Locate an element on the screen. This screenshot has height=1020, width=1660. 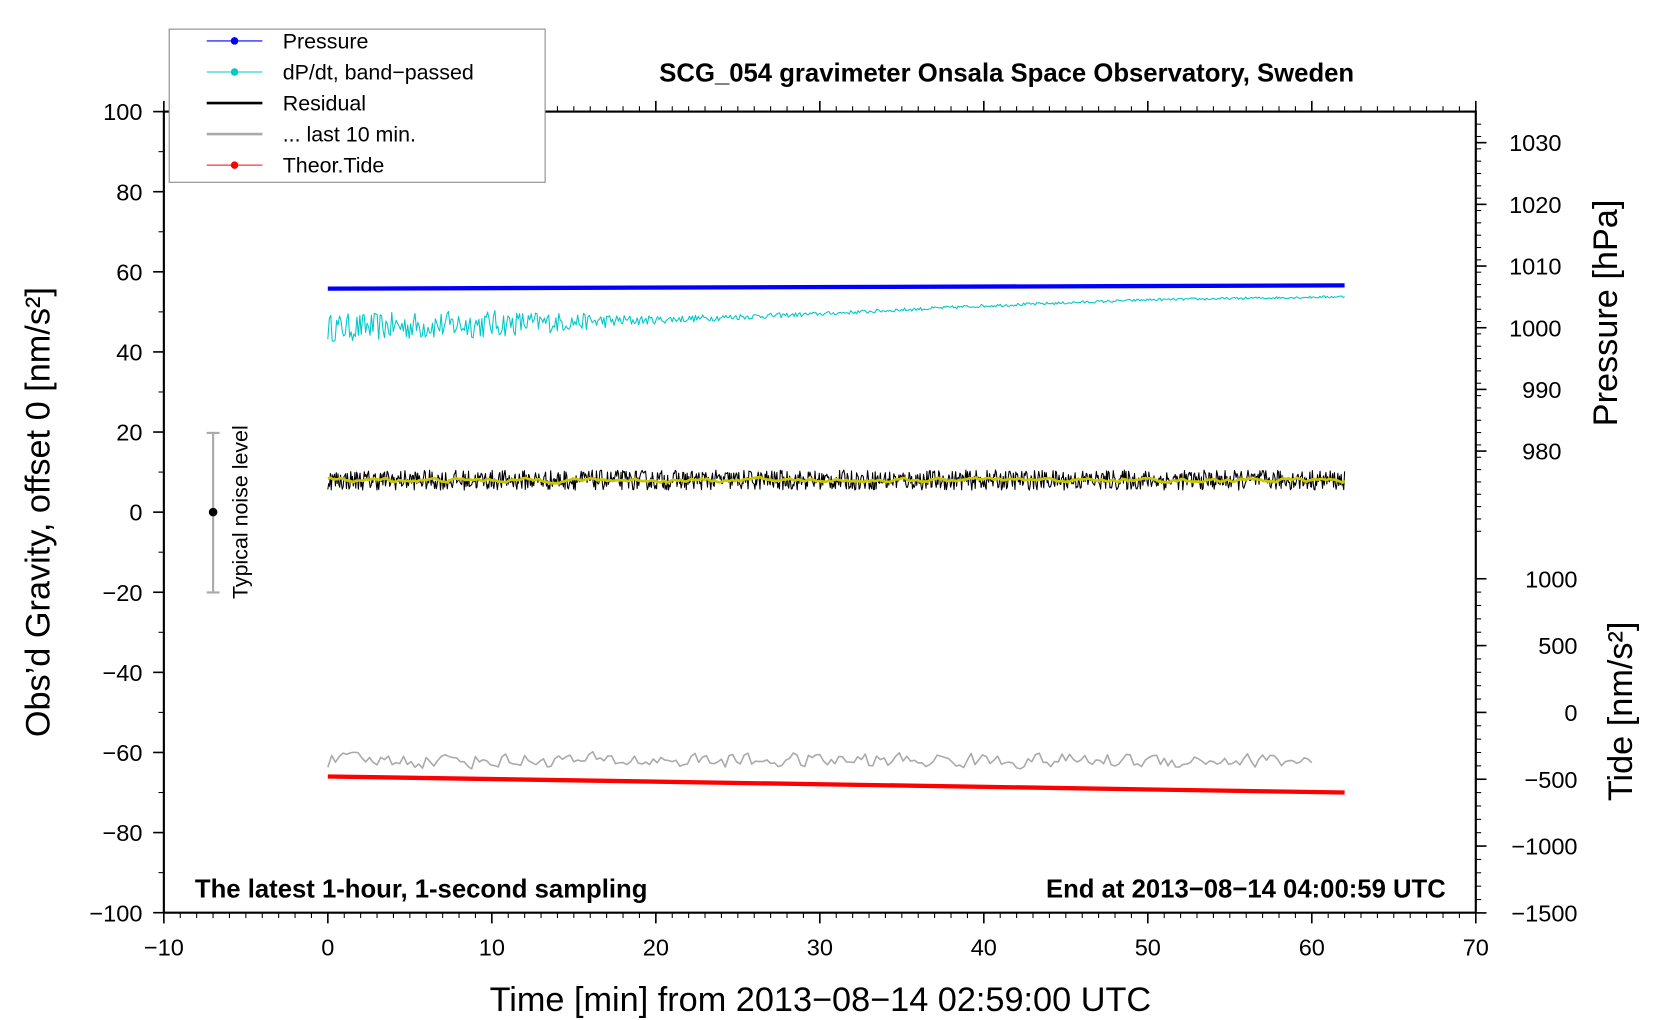
tide-tick-label: 1000 is located at coordinates (1551, 579).